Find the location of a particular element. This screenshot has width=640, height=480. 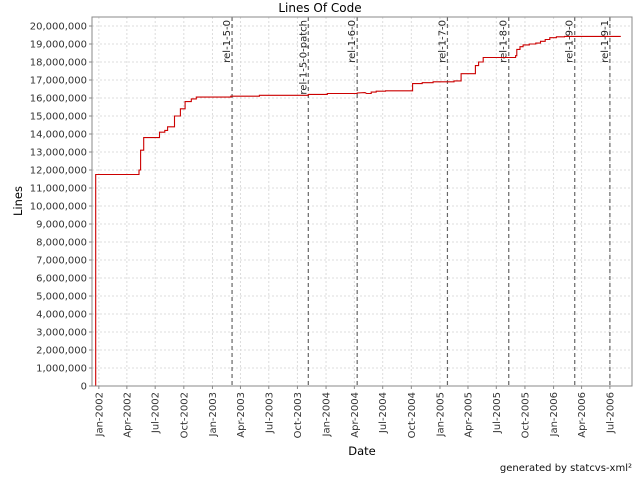

x-tick-label: Oct-2002 is located at coordinates (184, 415).